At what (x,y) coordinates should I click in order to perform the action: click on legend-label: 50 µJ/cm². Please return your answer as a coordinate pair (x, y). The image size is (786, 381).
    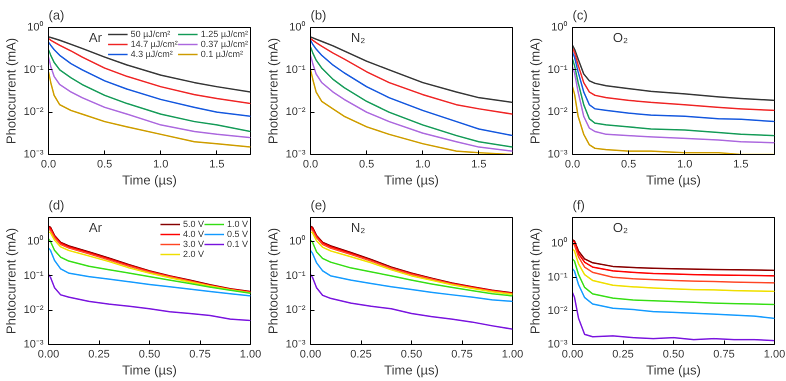
    Looking at the image, I should click on (150, 34).